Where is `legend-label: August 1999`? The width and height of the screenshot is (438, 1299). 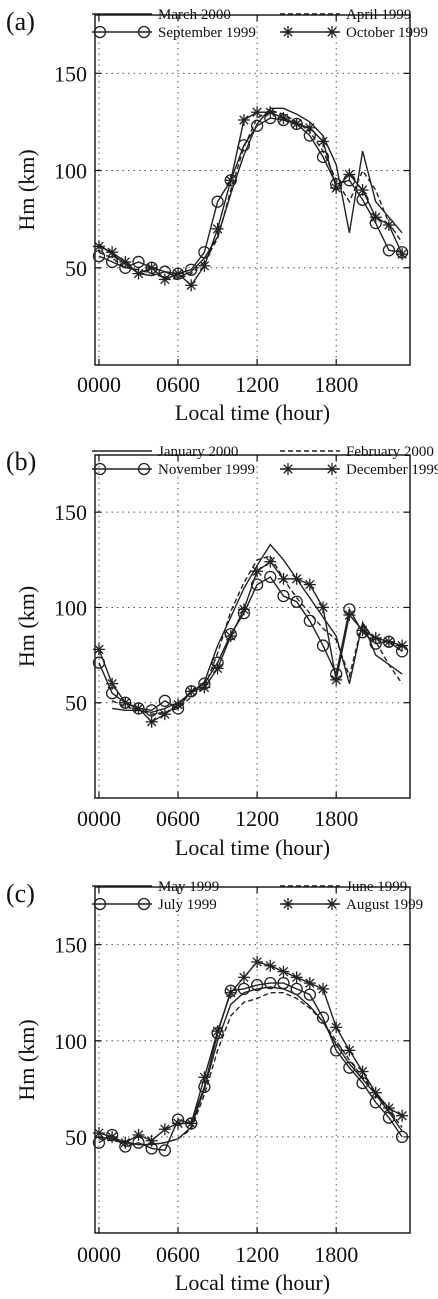 legend-label: August 1999 is located at coordinates (384, 905).